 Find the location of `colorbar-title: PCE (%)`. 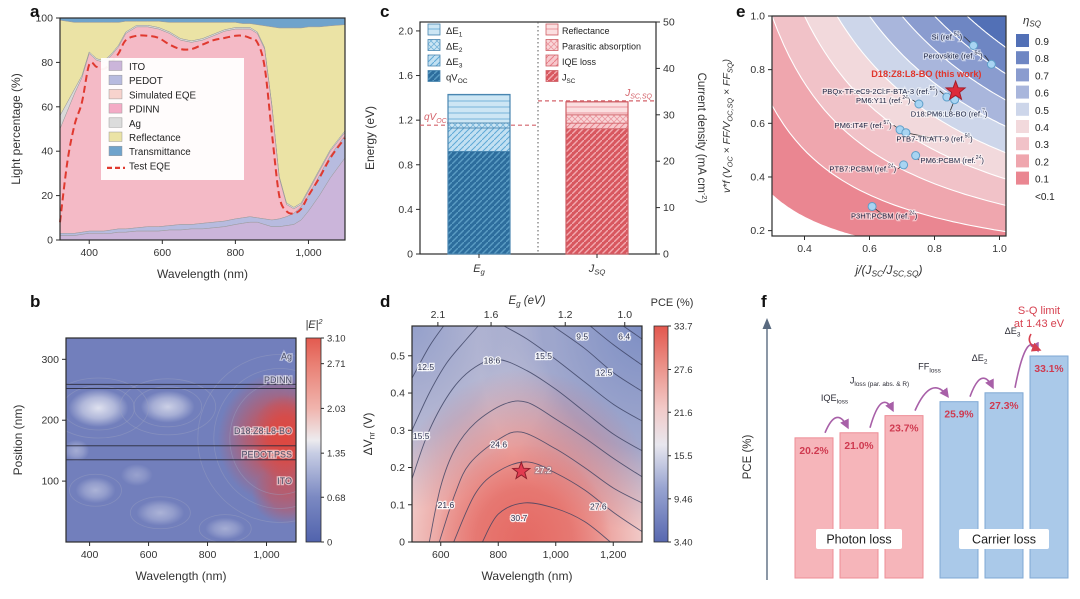

colorbar-title: PCE (%) is located at coordinates (672, 303).